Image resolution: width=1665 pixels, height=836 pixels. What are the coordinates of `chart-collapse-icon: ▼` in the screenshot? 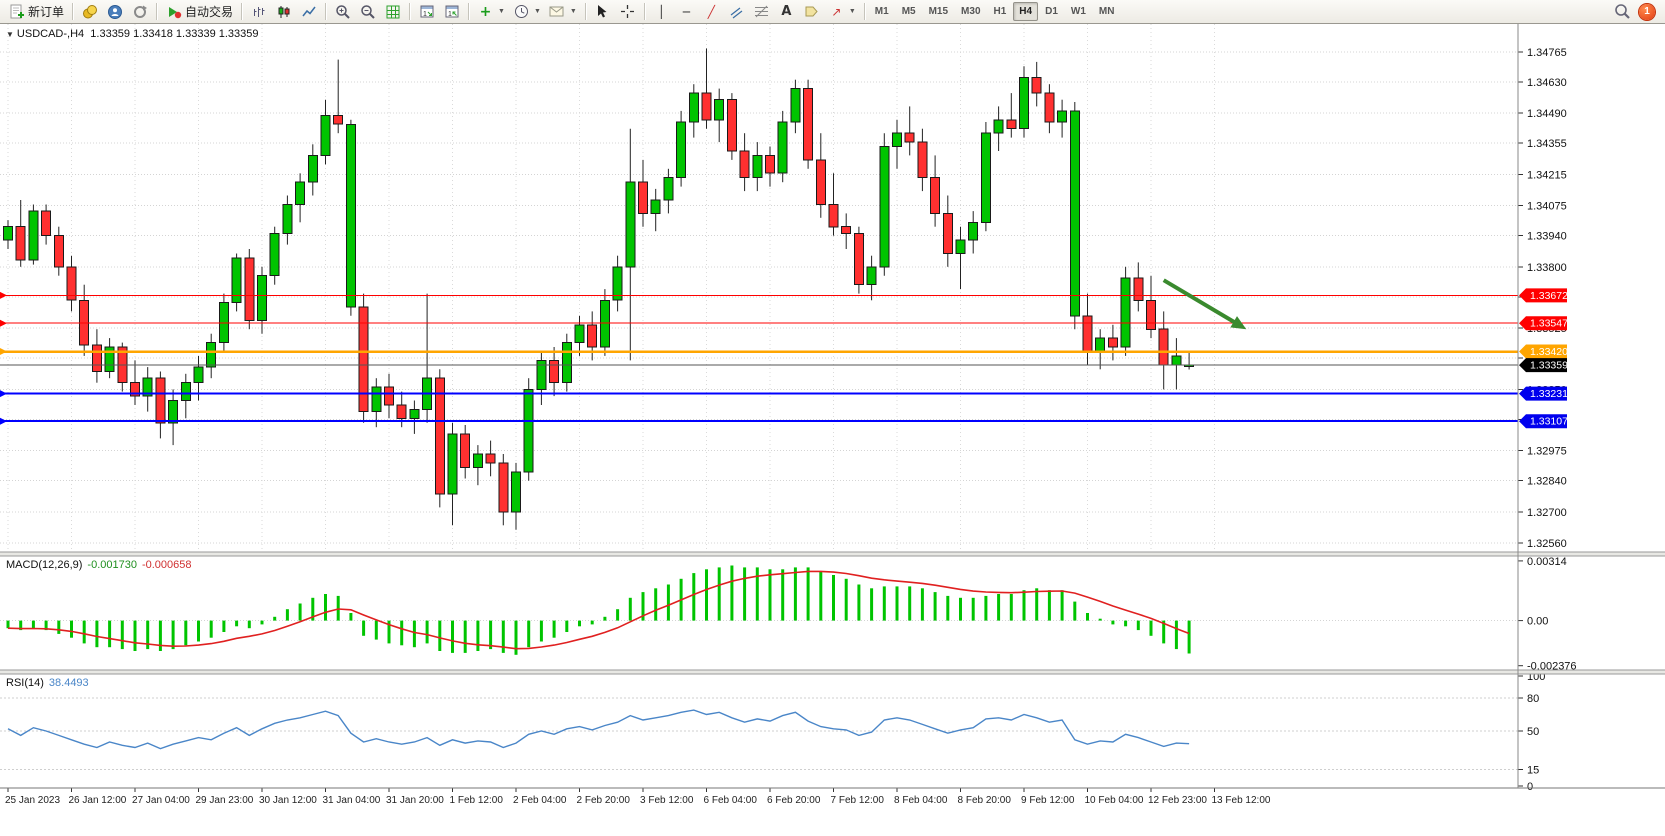 It's located at (10, 34).